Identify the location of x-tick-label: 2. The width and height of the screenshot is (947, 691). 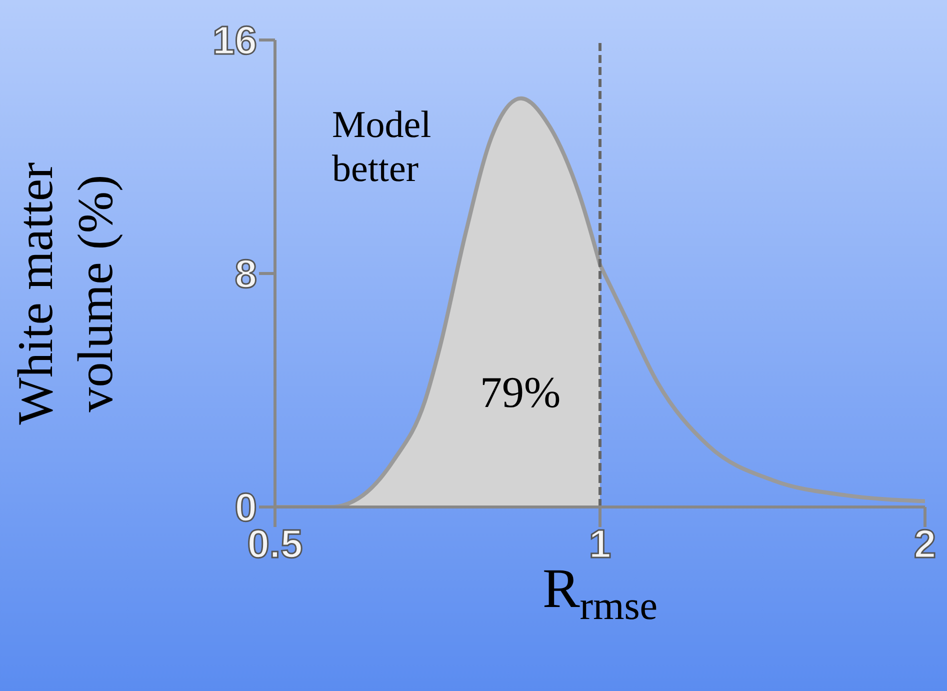
(925, 544).